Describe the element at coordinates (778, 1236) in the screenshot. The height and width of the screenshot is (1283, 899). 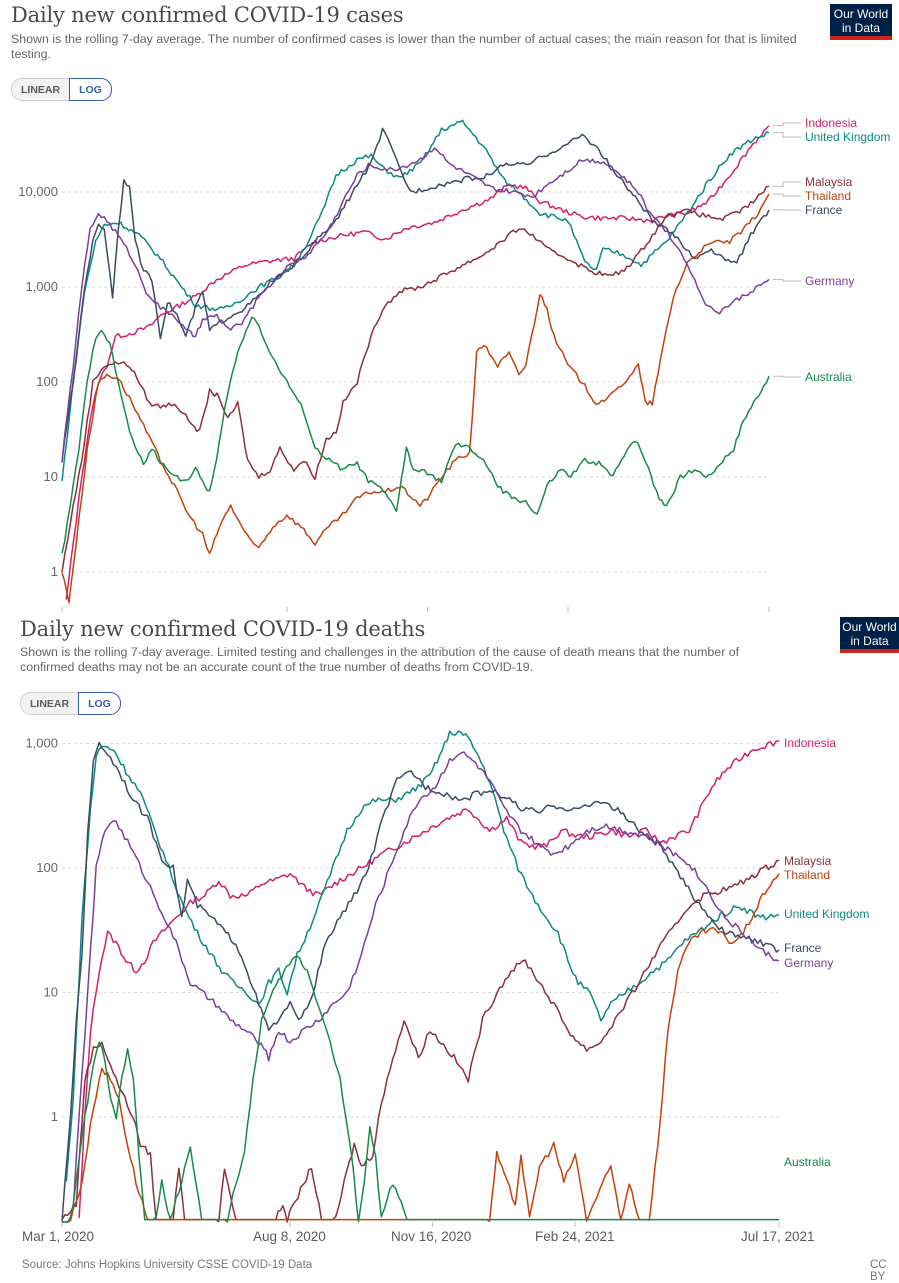
I see `x-tick-label: Jul 17, 2021` at that location.